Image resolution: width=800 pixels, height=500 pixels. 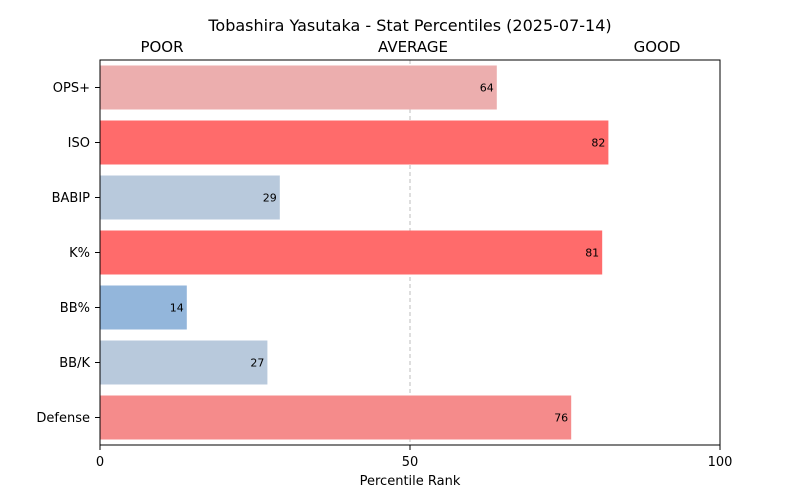 I want to click on y-tick-label: ISO, so click(x=79, y=143).